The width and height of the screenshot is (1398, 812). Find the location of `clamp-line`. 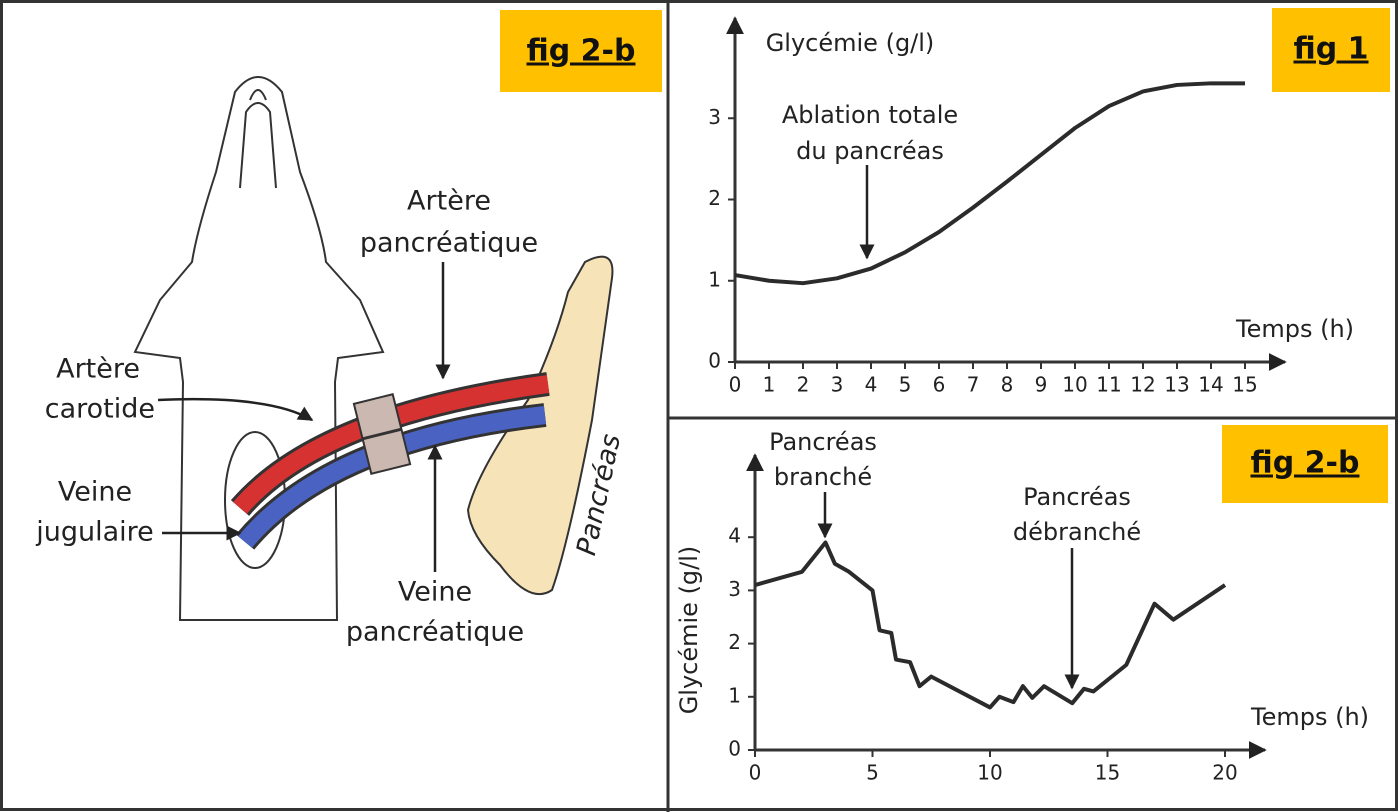

clamp-line is located at coordinates (382, 434).